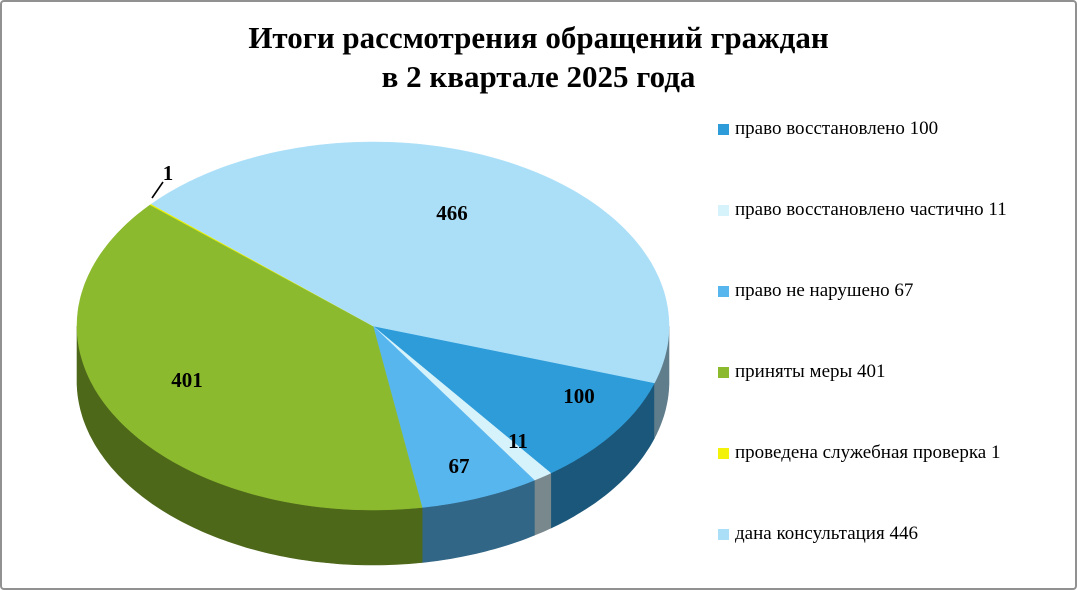  I want to click on legend-label: проведена служебная проверка 1, so click(868, 452).